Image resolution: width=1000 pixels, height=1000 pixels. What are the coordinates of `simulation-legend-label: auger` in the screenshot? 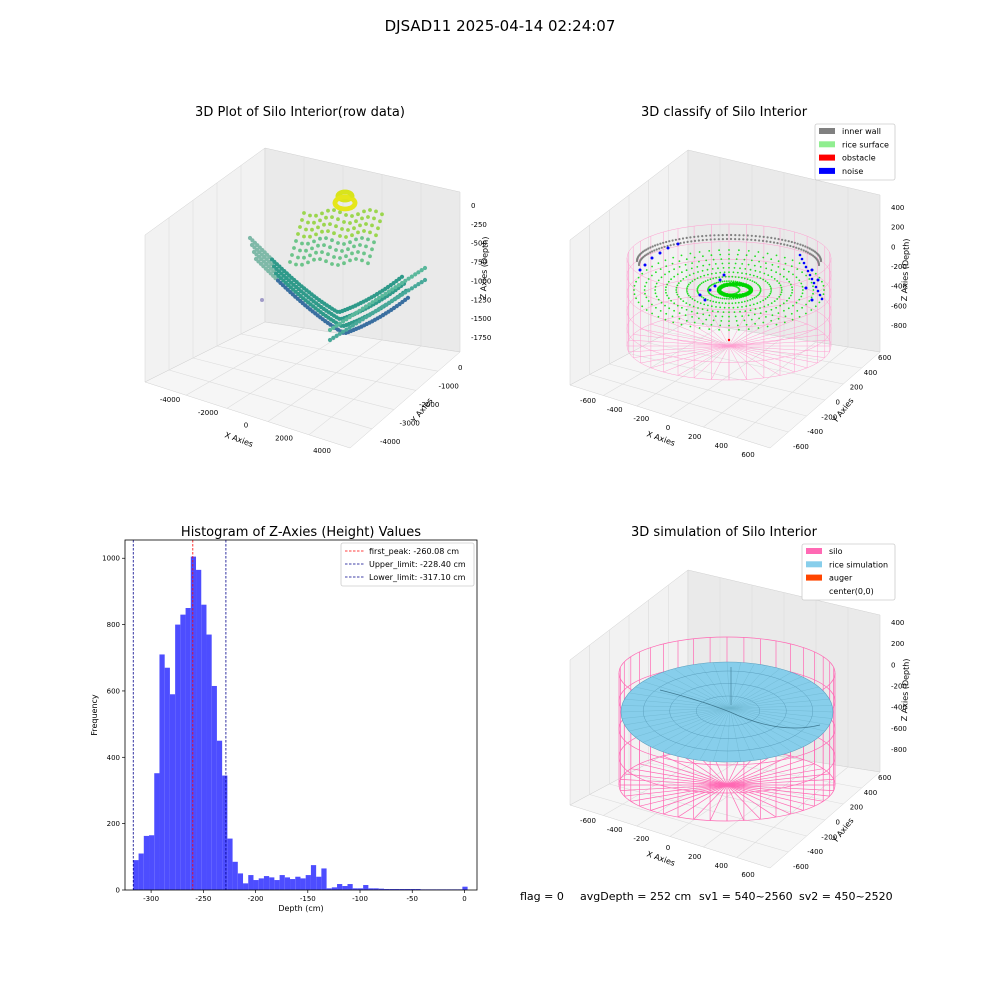 It's located at (841, 578).